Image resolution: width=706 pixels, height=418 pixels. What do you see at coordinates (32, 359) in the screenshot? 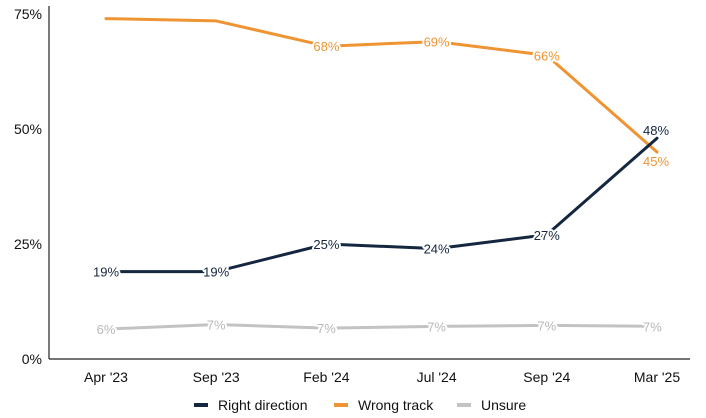
I see `y-tick-label: 0%` at bounding box center [32, 359].